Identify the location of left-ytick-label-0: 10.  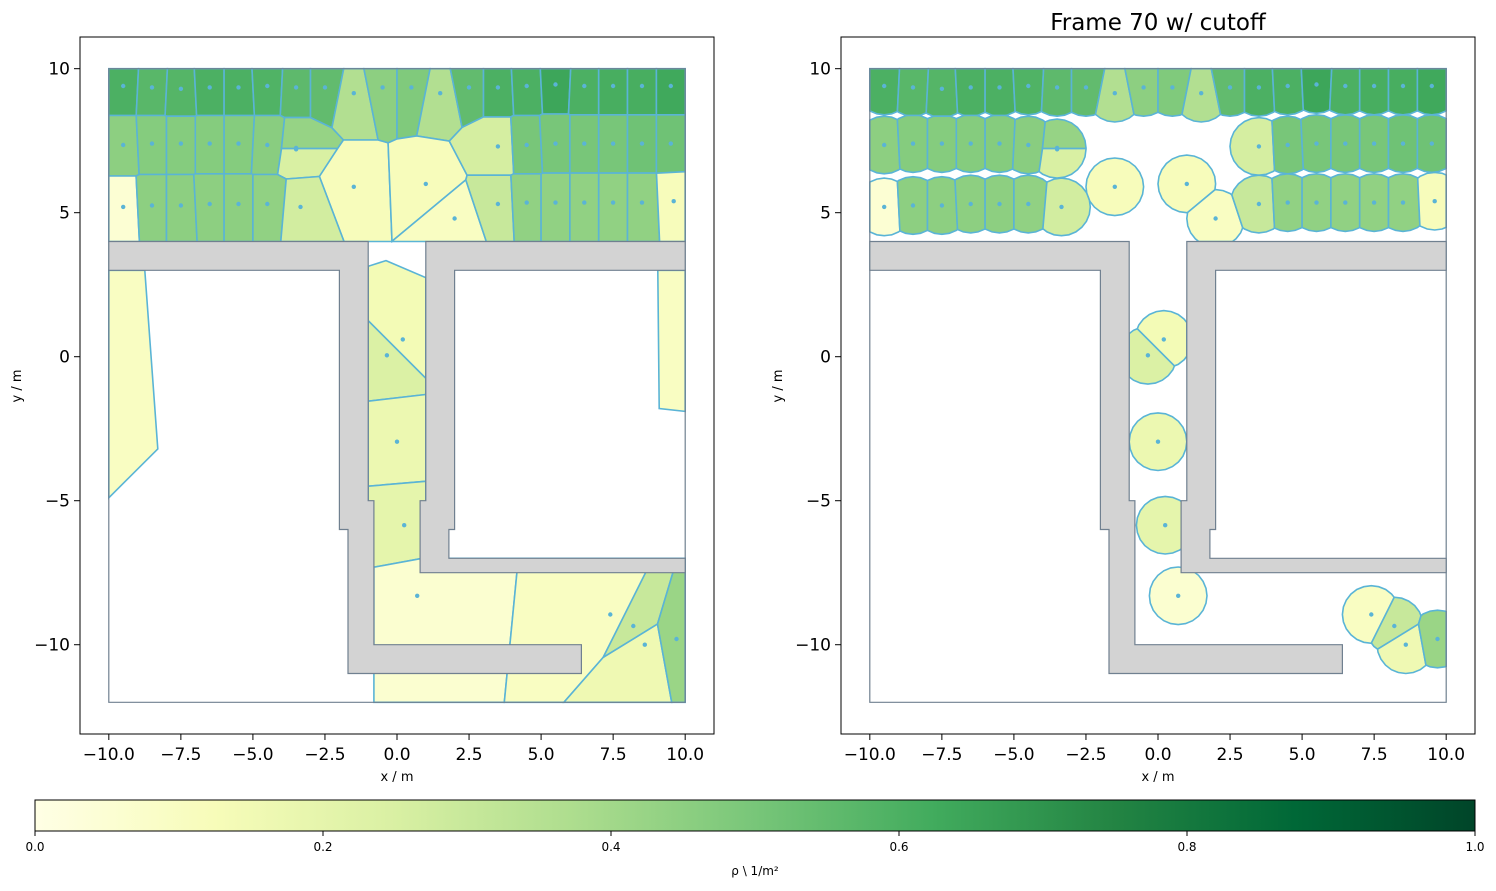
(59, 70).